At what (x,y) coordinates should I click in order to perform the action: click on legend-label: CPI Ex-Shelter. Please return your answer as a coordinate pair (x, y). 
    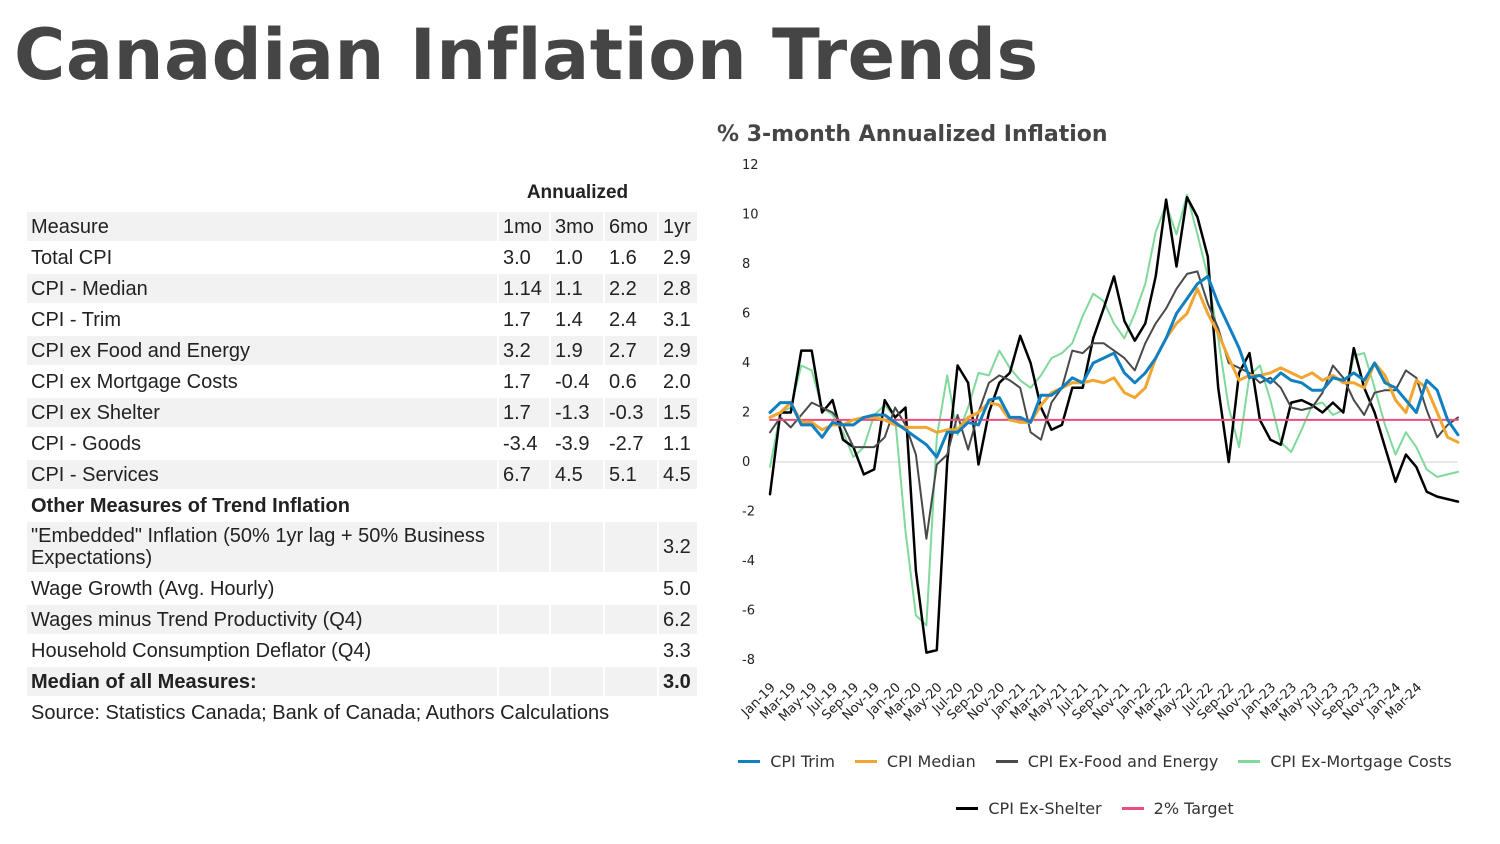
    Looking at the image, I should click on (1045, 808).